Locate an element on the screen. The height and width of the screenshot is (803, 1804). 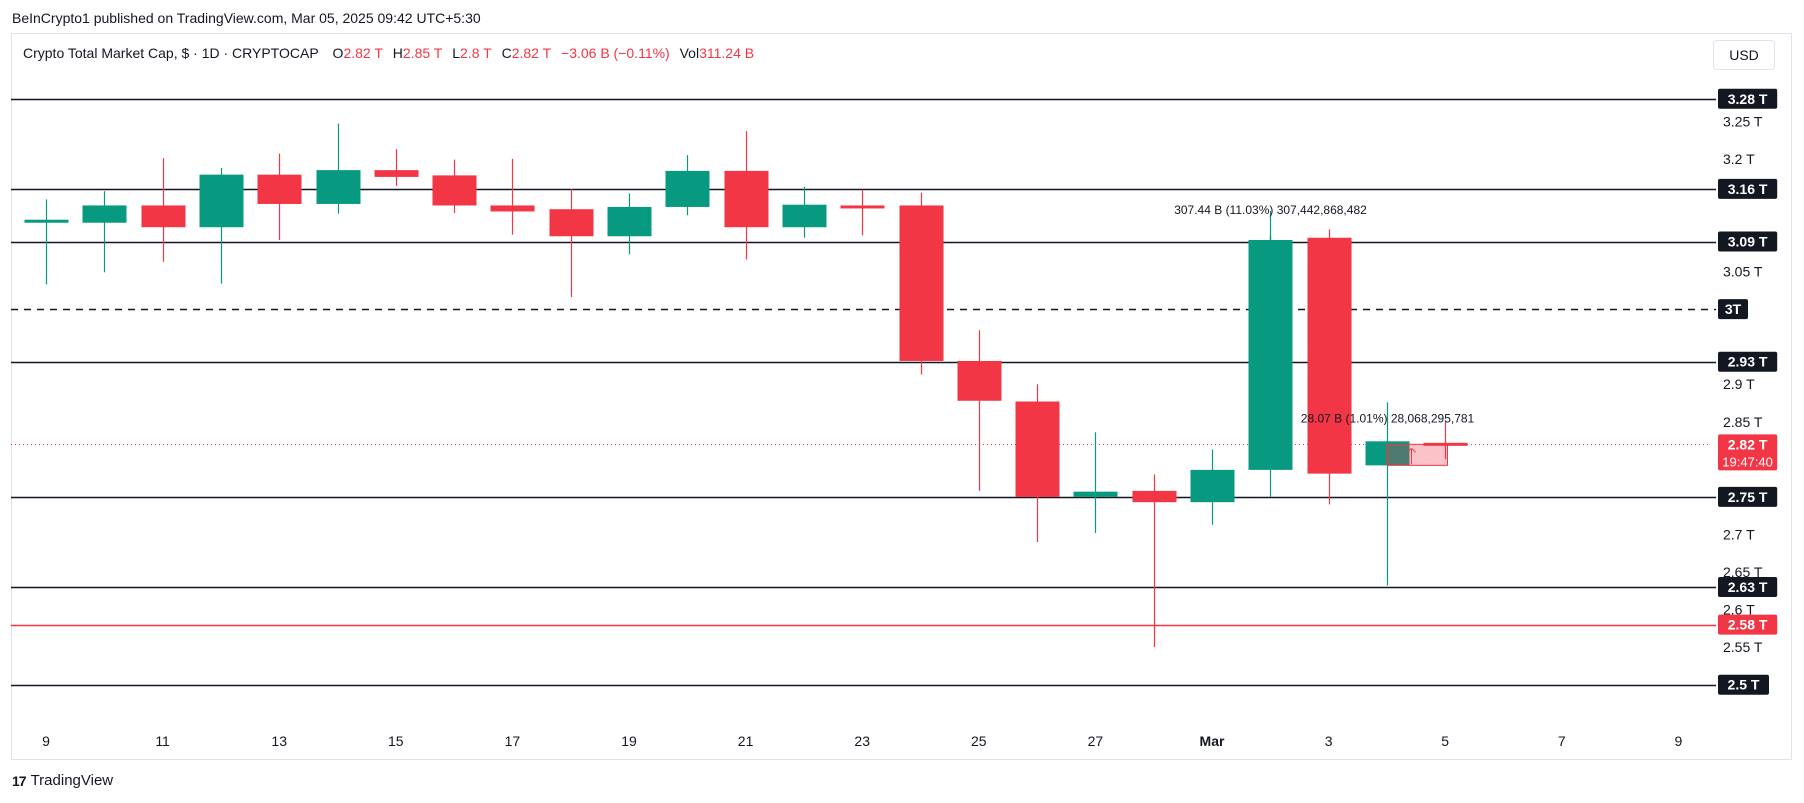
y-tick-label: 2.85 T is located at coordinates (1743, 422).